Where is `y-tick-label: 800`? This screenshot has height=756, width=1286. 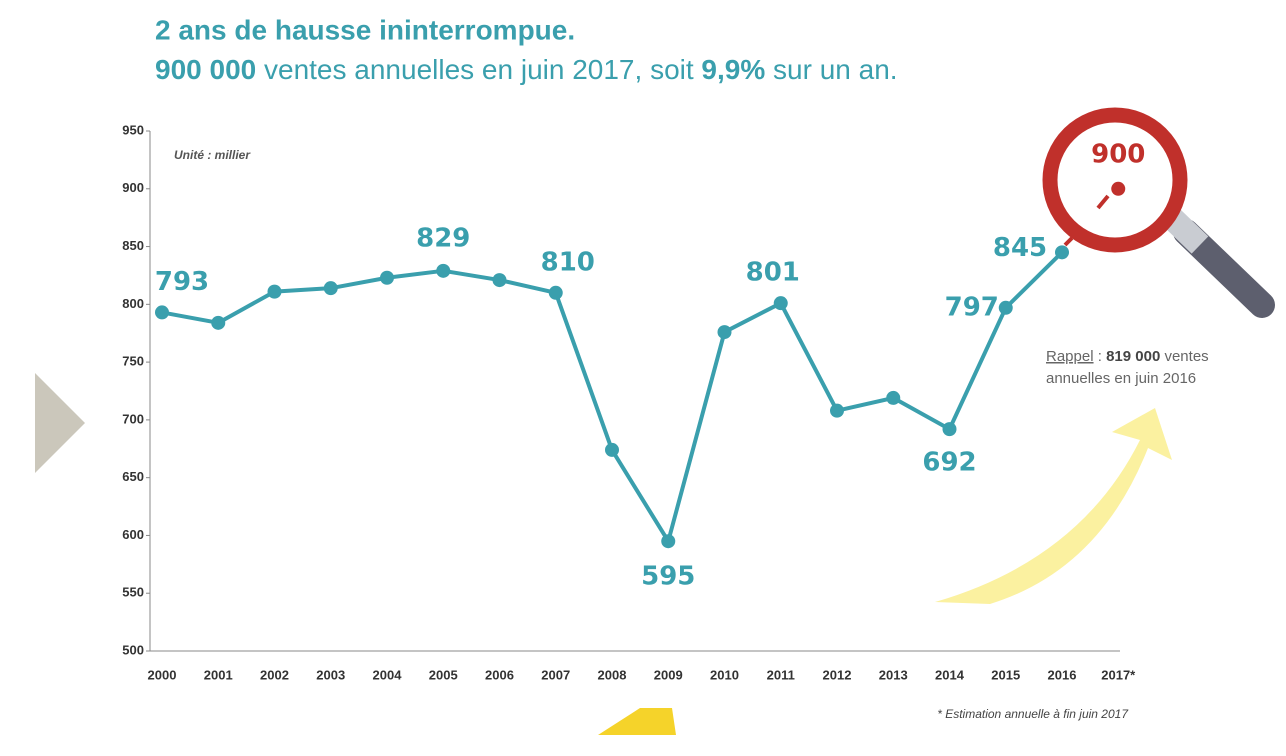 y-tick-label: 800 is located at coordinates (133, 303).